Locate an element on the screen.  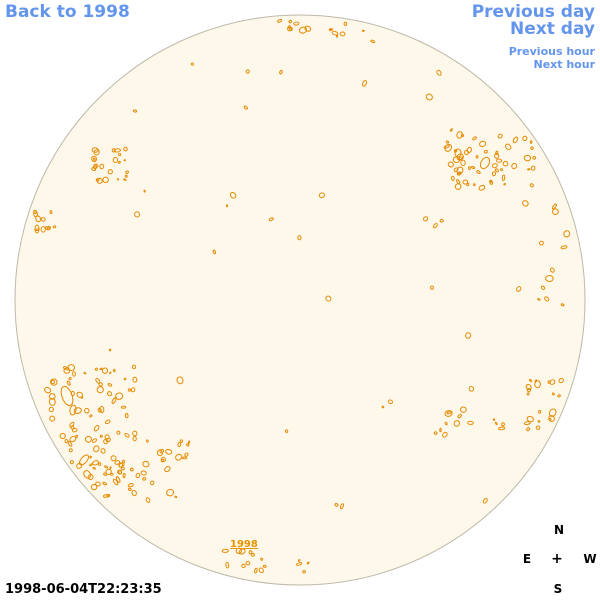
previous-day-link: Previous day is located at coordinates (533, 12).